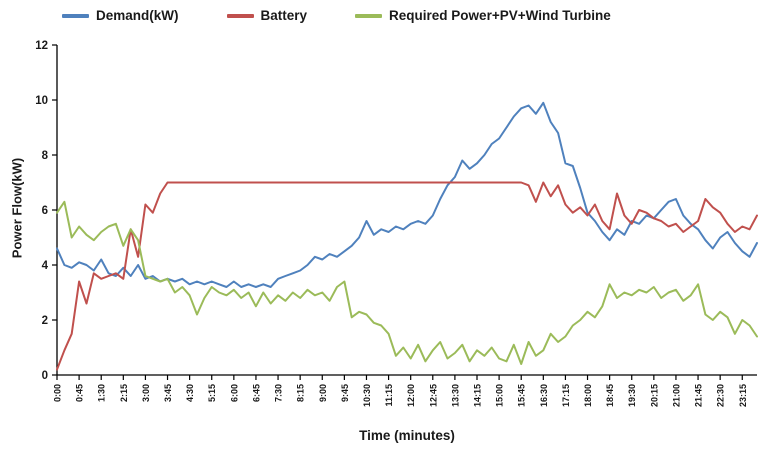 Image resolution: width=773 pixels, height=454 pixels. What do you see at coordinates (45, 266) in the screenshot?
I see `svg-text: 4` at bounding box center [45, 266].